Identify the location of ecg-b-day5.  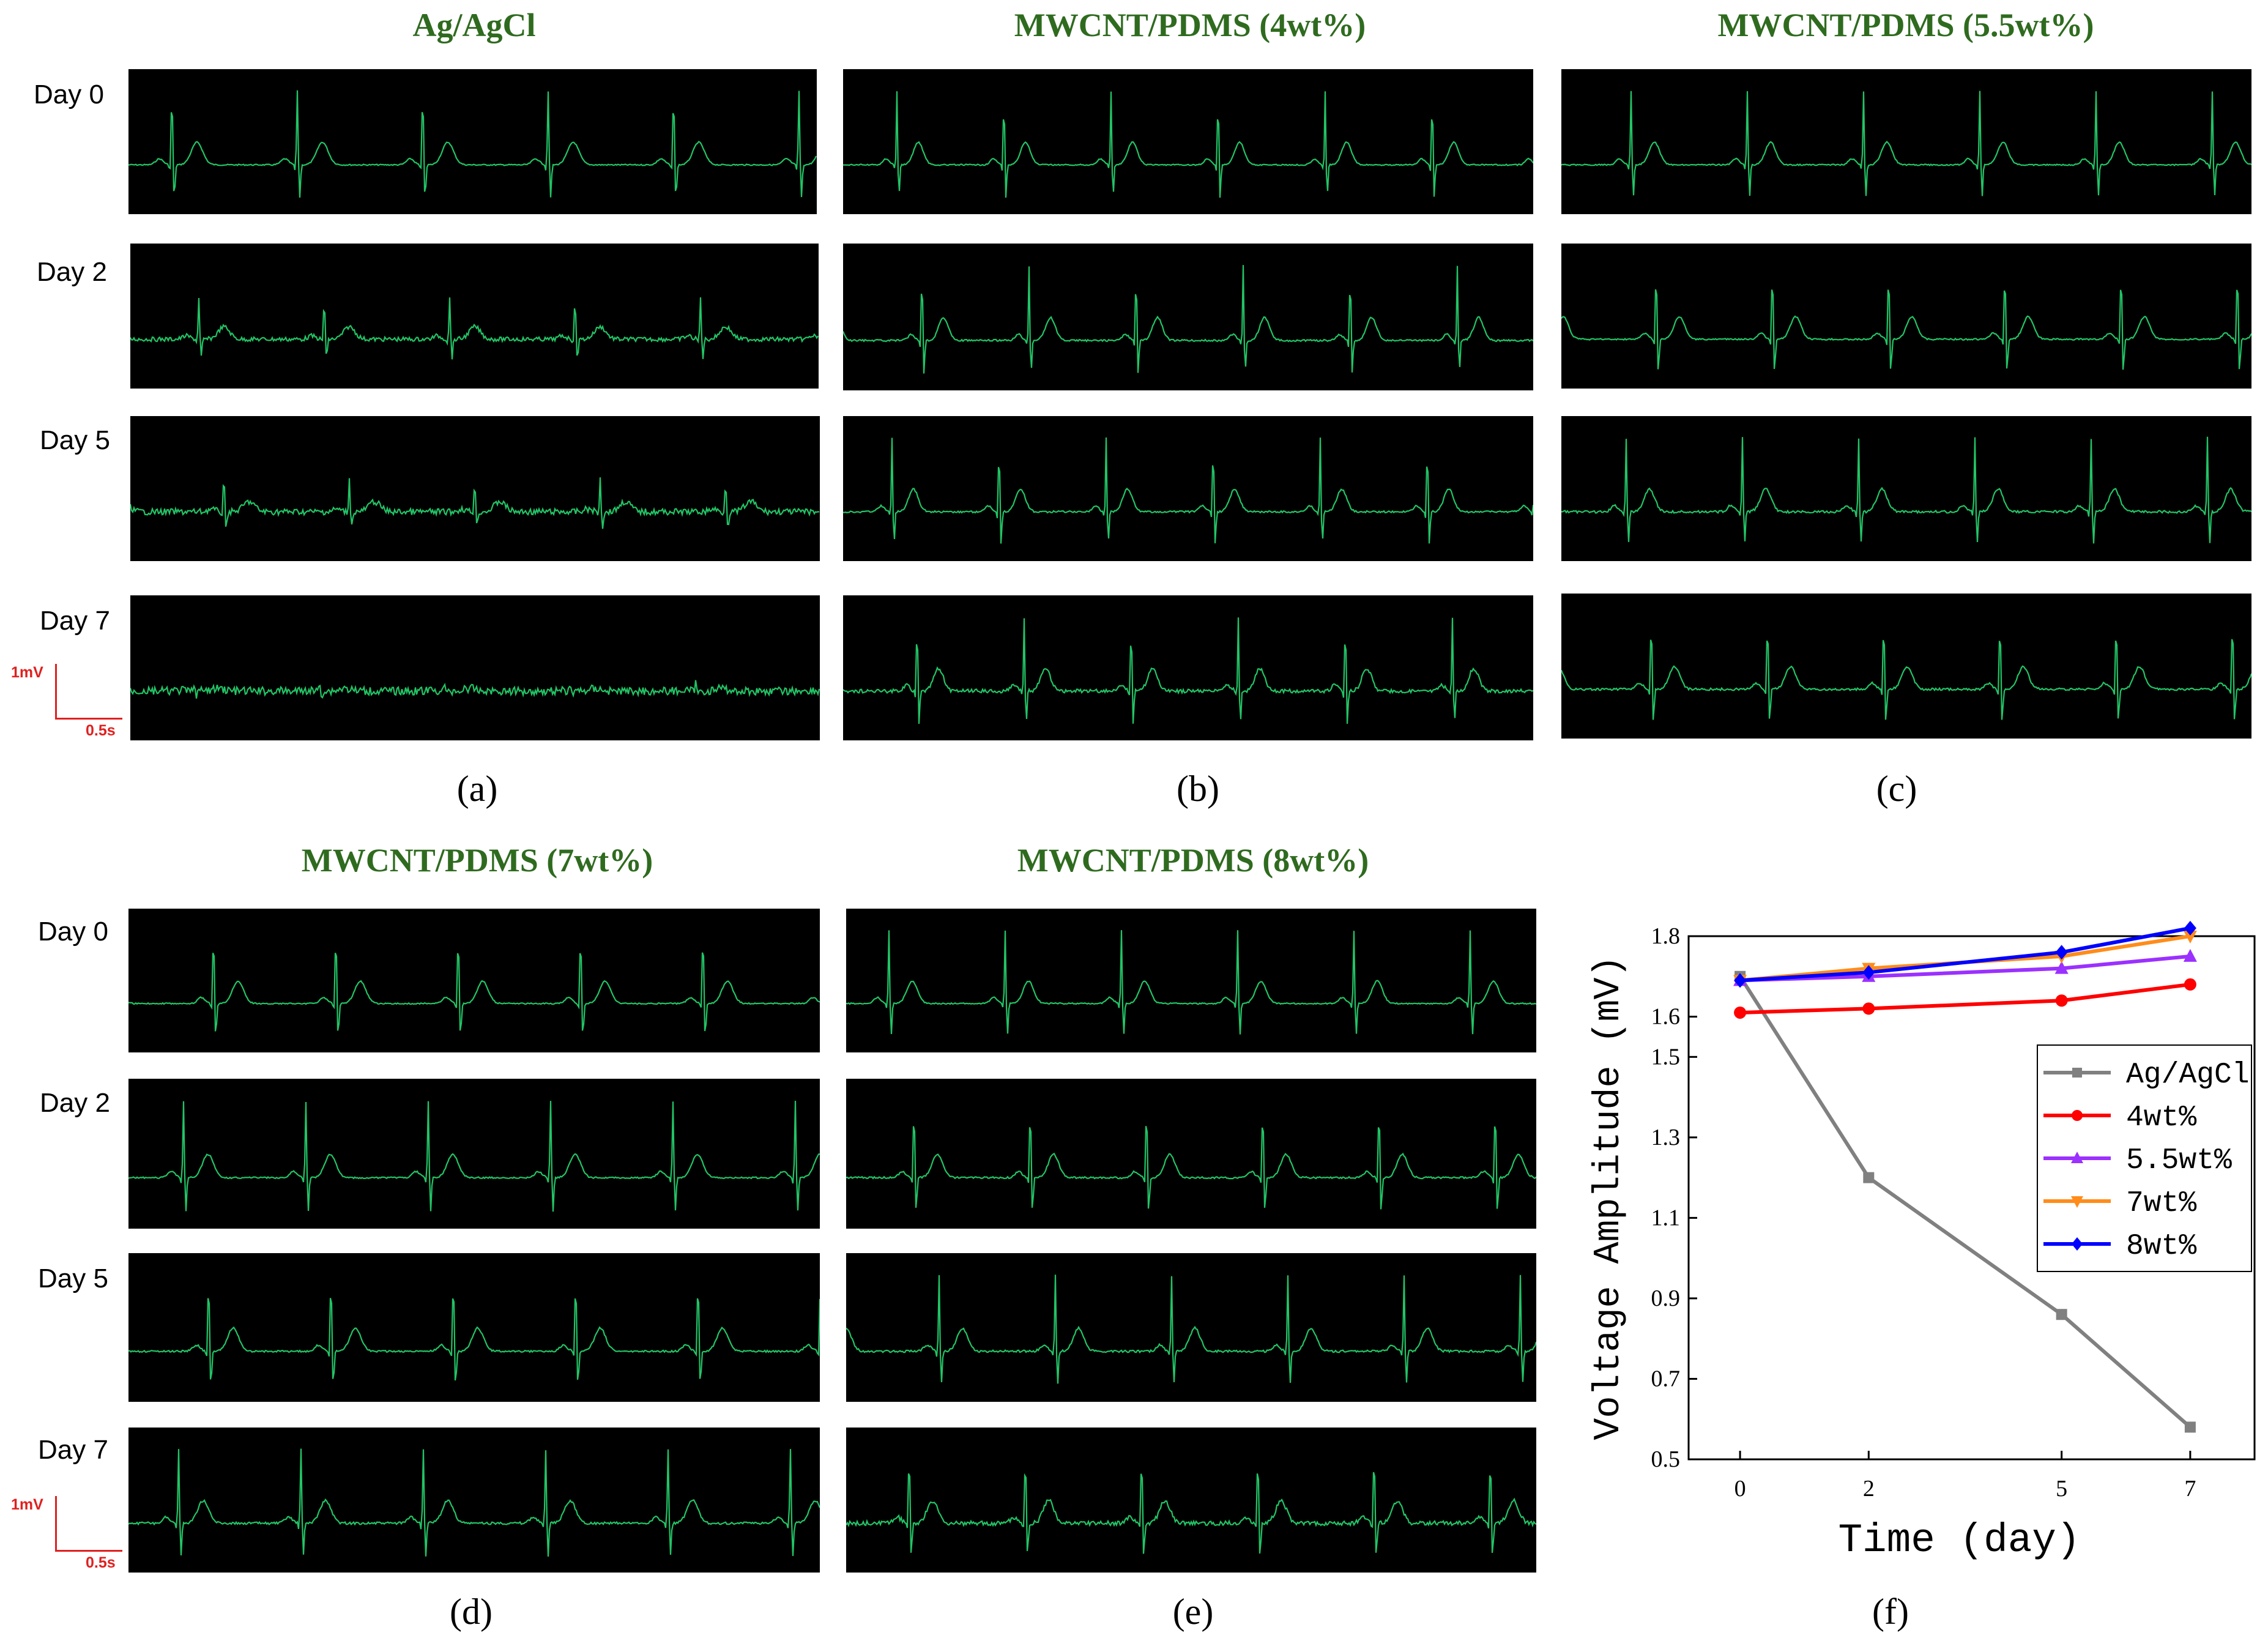
(1188, 488).